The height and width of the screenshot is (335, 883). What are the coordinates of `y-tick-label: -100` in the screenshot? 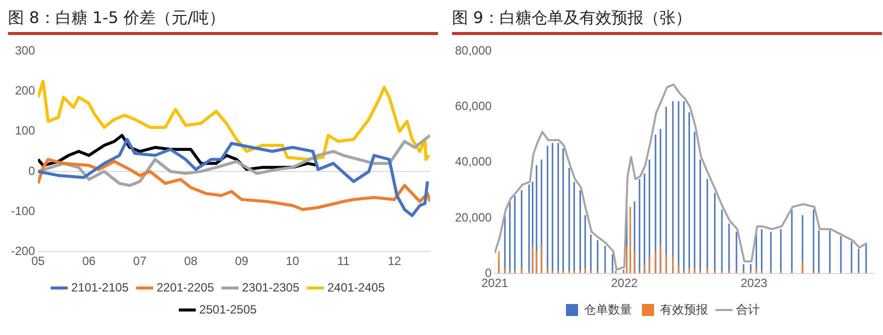 It's located at (23, 211).